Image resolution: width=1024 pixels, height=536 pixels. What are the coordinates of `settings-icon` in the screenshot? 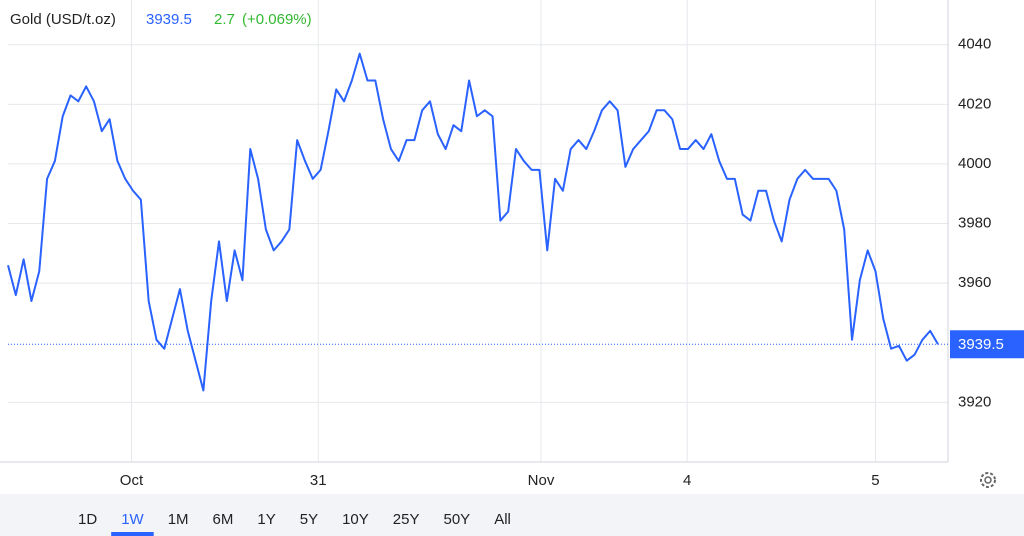 It's located at (988, 480).